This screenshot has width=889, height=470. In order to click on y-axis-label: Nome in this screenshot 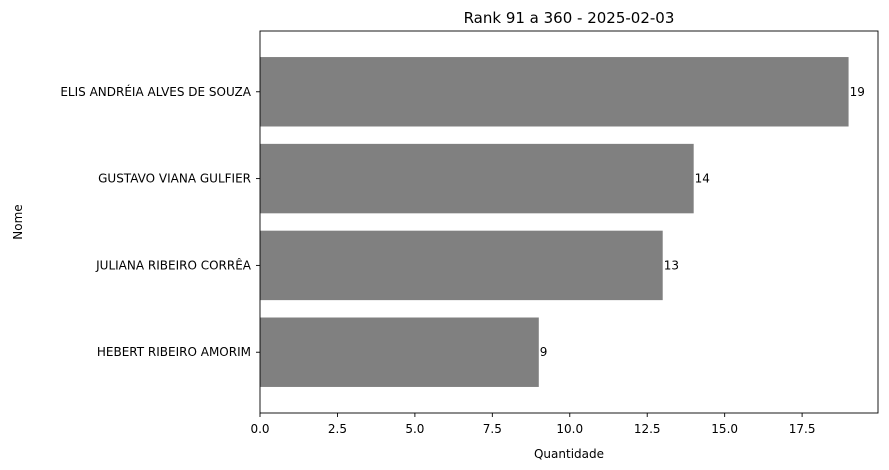, I will do `click(18, 221)`.